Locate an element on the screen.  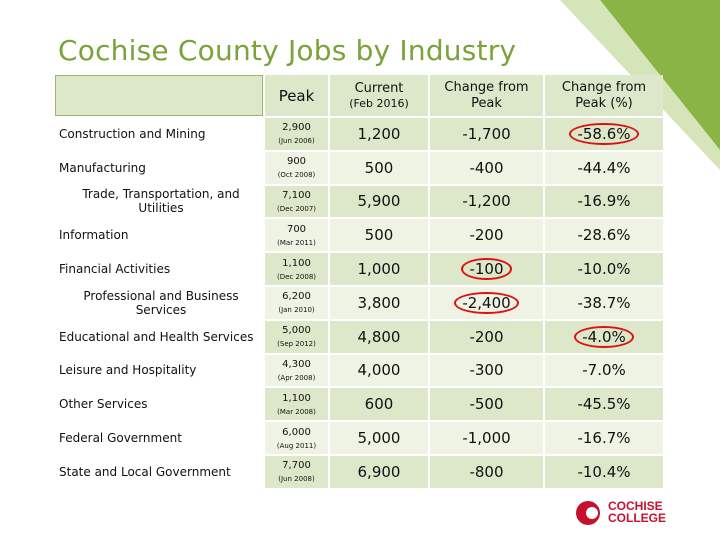
change-value: -800 is located at coordinates (486, 471).